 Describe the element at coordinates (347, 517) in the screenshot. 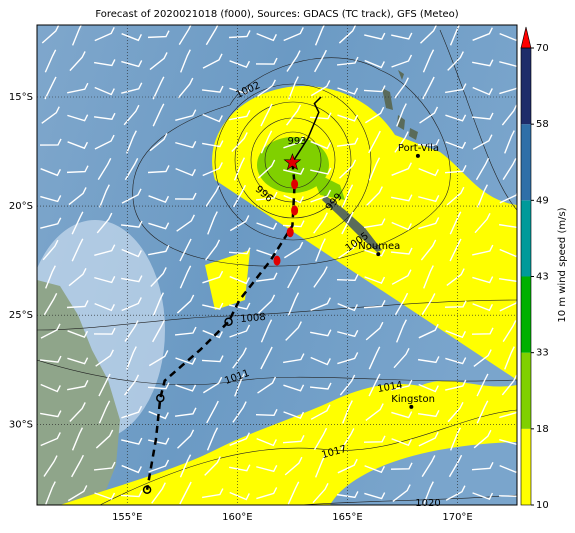

I see `x-tick-label: 165°E` at that location.